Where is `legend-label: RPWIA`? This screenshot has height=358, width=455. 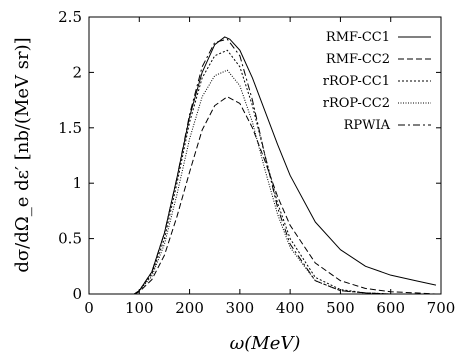
legend-label: RPWIA is located at coordinates (367, 125).